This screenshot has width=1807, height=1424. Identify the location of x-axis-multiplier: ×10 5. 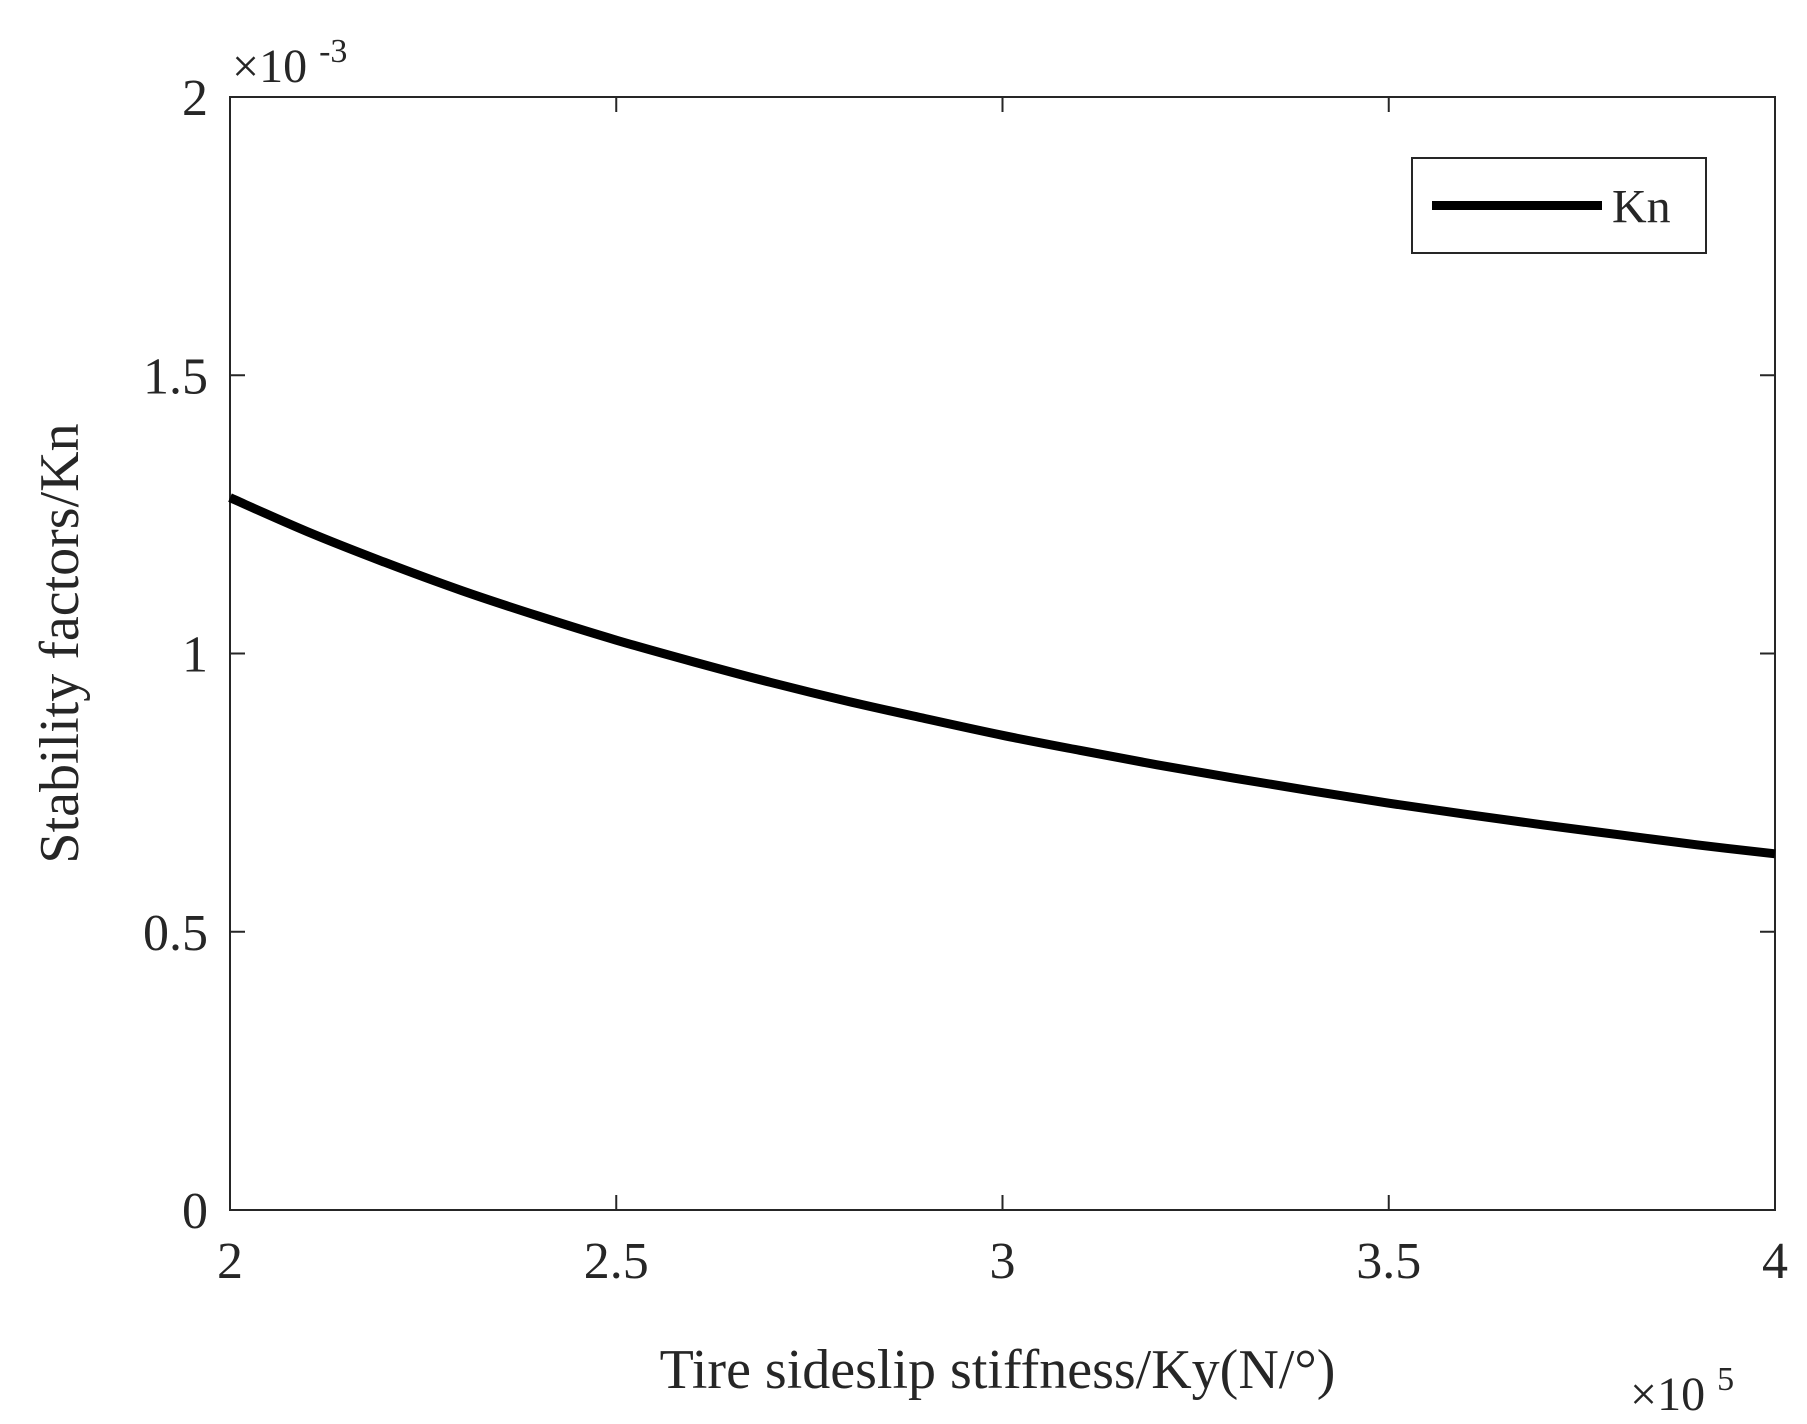
(1682, 1390).